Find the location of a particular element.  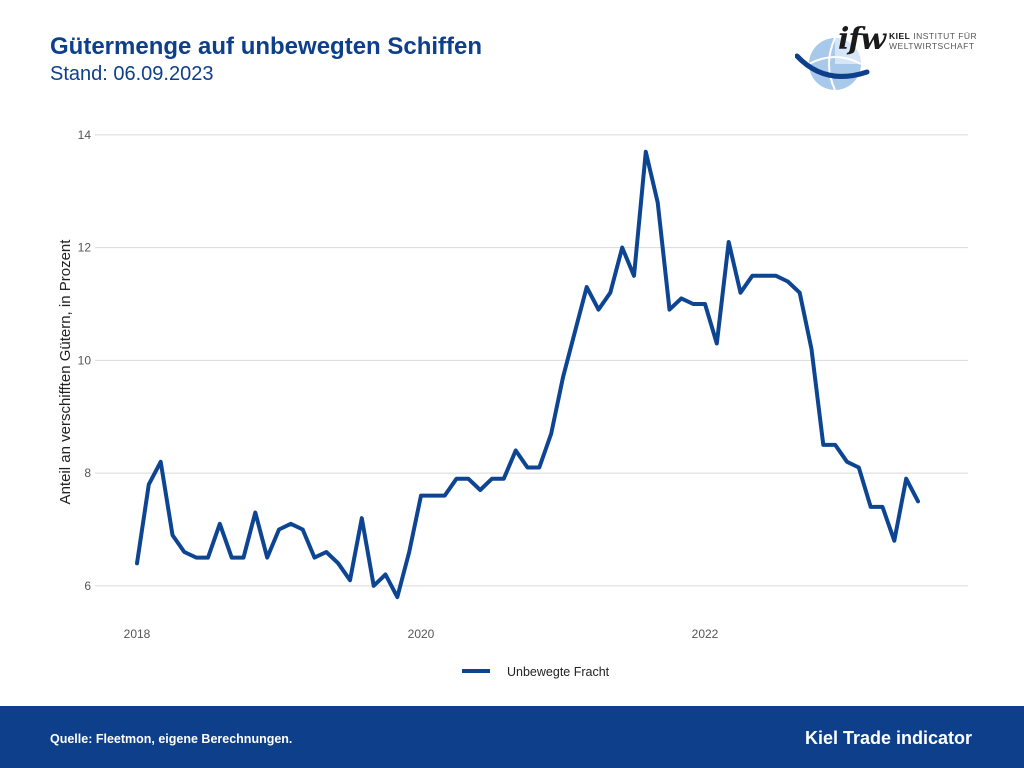

globe-icon is located at coordinates (832, 64).